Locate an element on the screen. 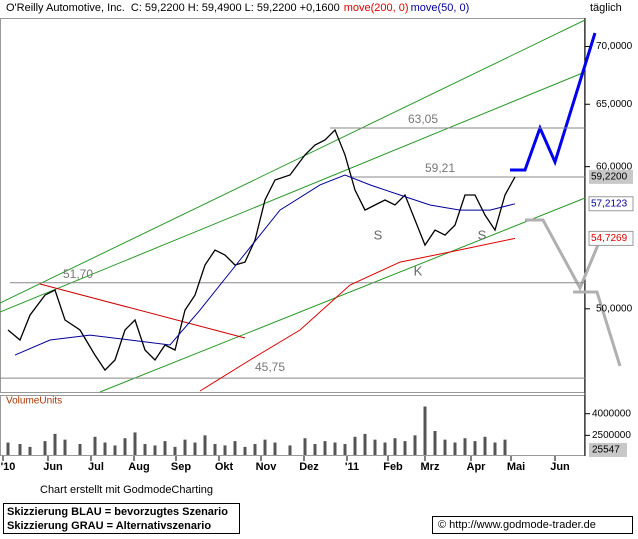  x-tick-label: Aug is located at coordinates (138, 467).